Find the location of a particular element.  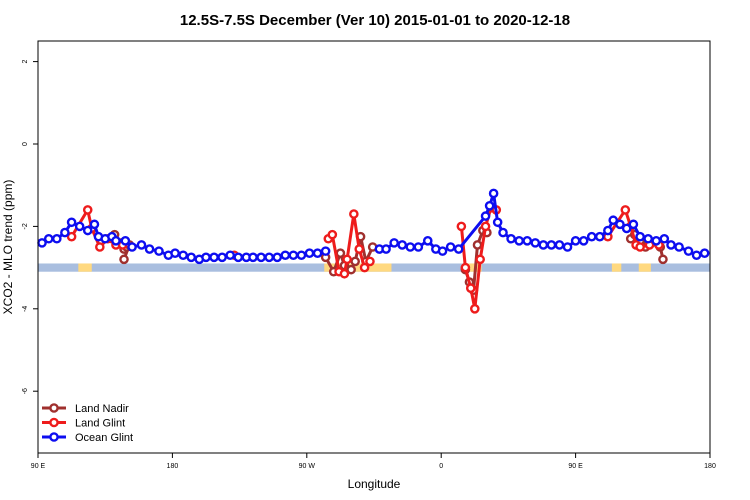

legend-label: Land Glint is located at coordinates (100, 424).